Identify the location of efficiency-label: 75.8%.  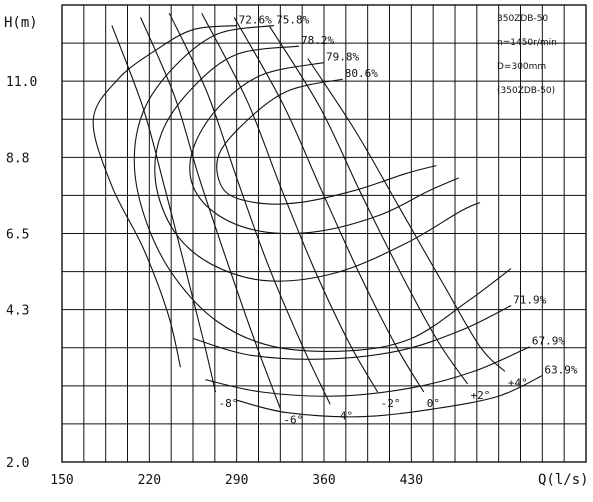
(292, 20).